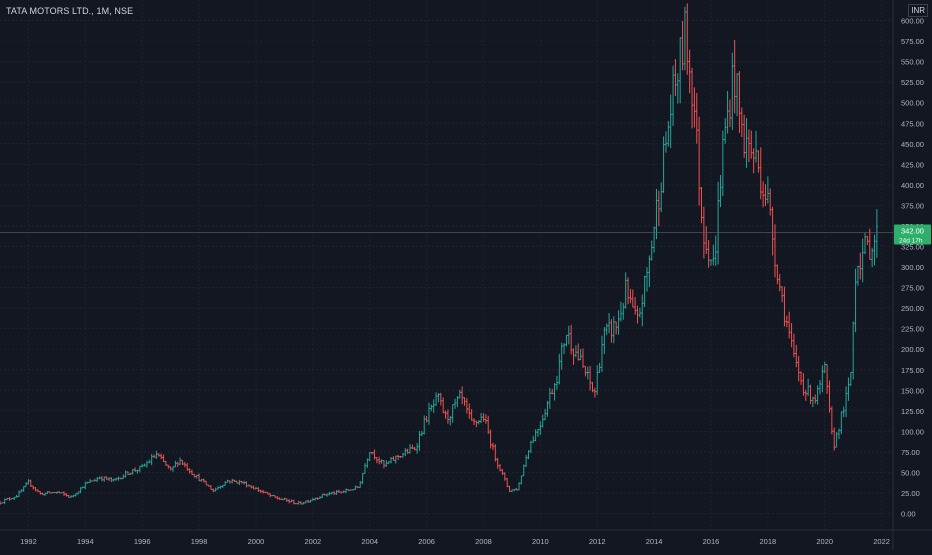  Describe the element at coordinates (711, 541) in the screenshot. I see `x-tick-label: 2016` at that location.